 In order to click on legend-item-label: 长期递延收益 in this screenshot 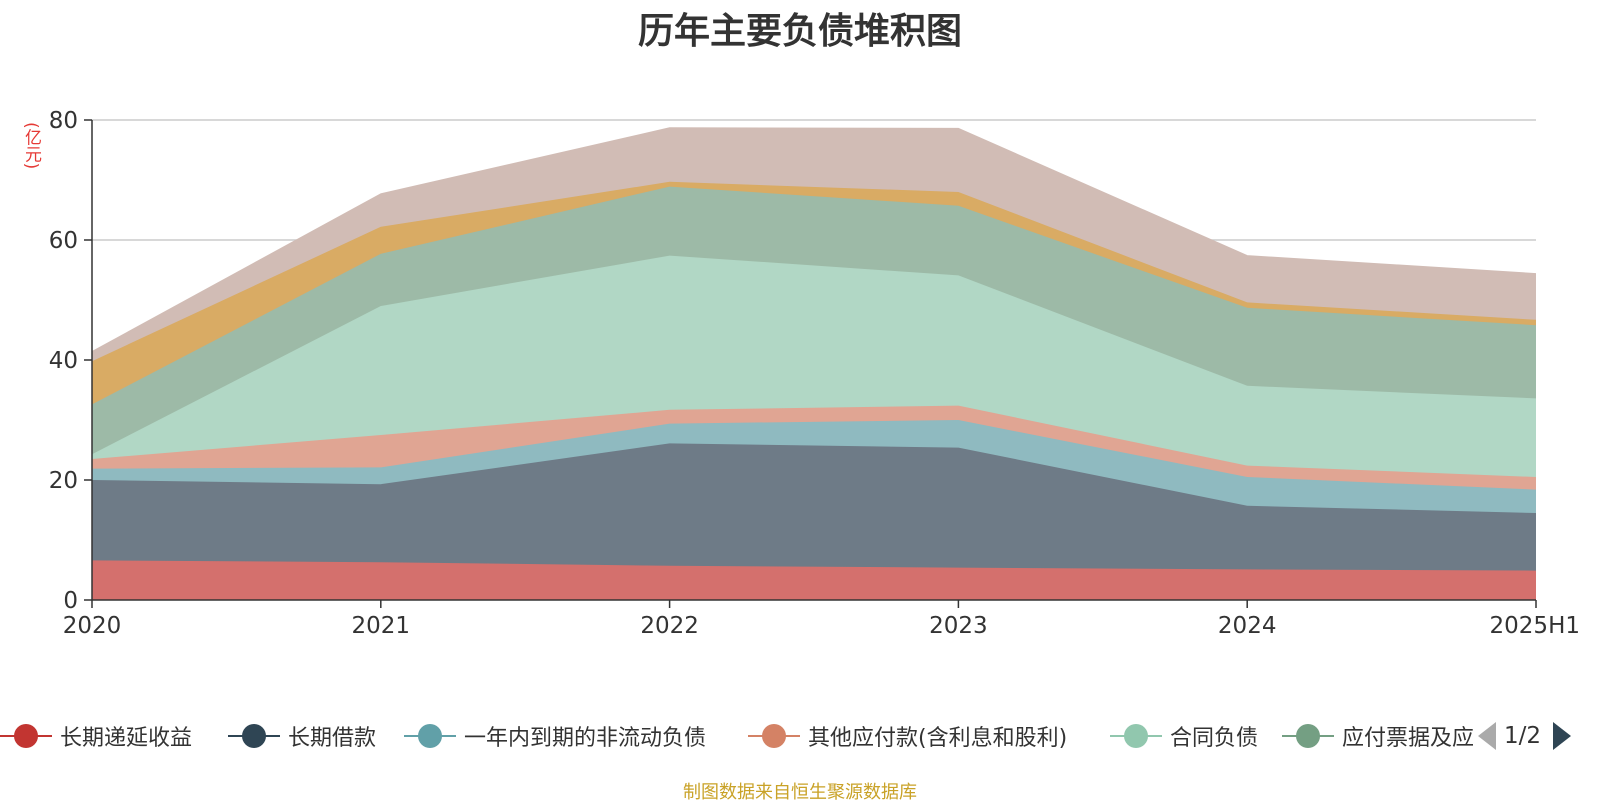, I will do `click(126, 738)`.